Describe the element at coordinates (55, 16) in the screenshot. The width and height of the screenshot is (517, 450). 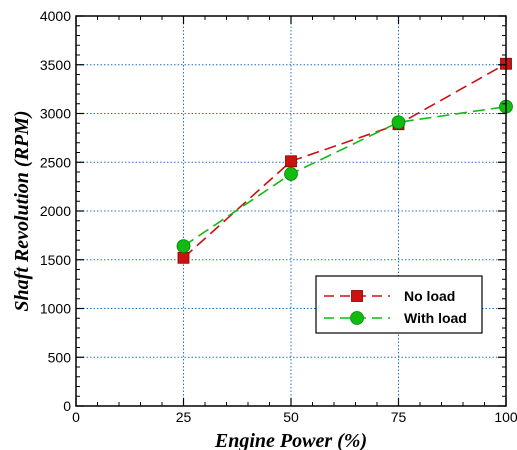
I see `y-tick-label: 4000` at that location.